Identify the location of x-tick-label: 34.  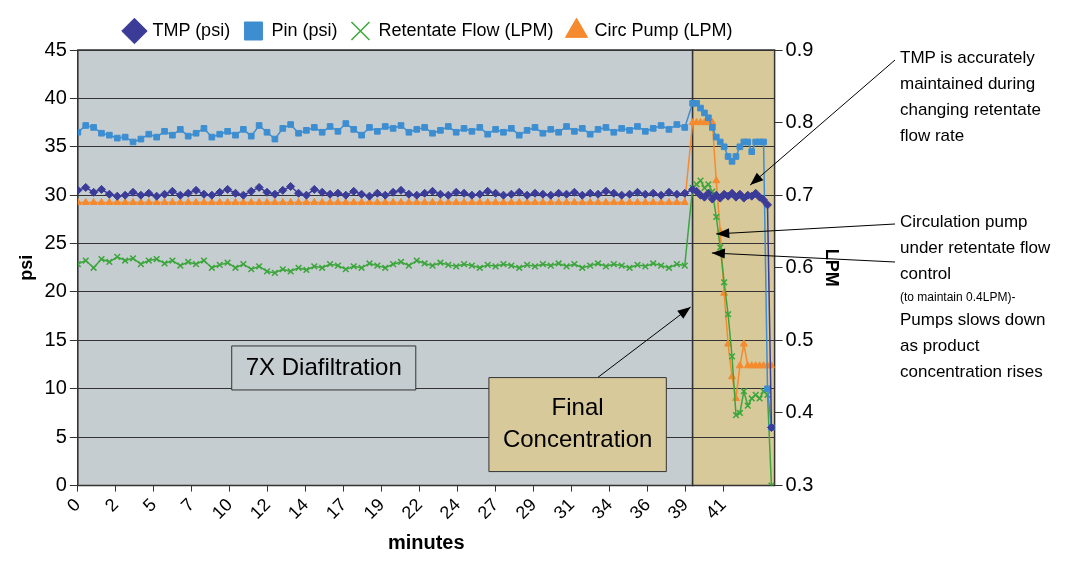
(602, 508).